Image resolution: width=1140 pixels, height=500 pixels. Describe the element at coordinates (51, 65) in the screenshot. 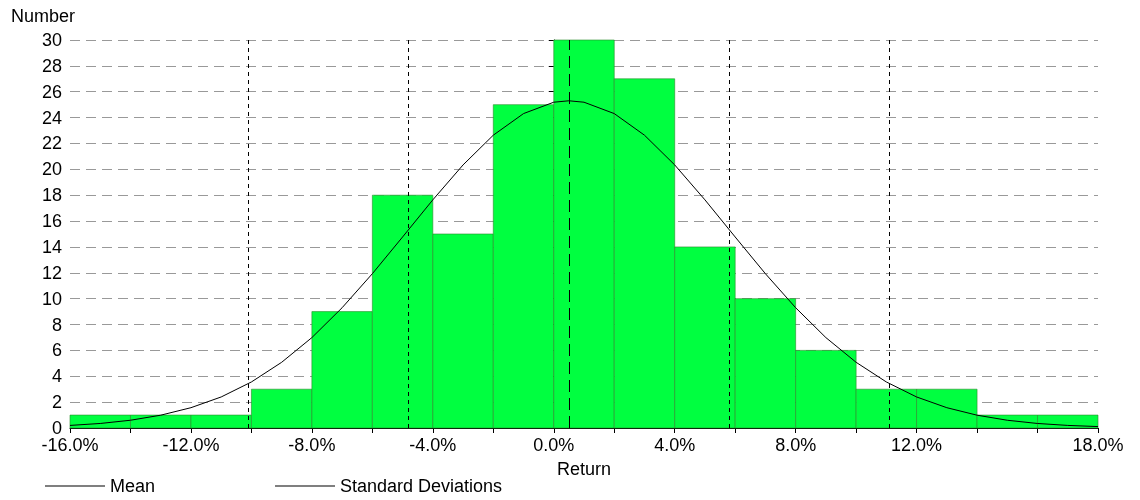

I see `y-tick-label: 28` at that location.